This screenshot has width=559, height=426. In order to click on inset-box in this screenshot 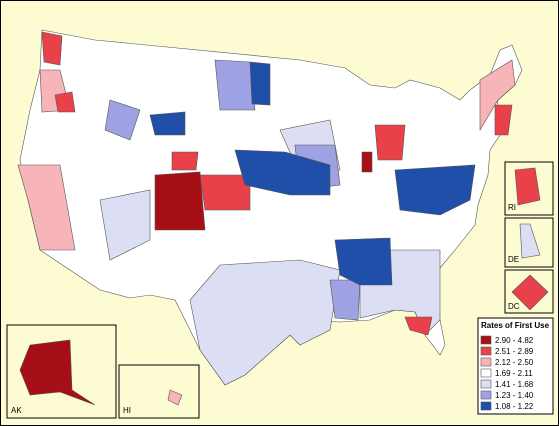, I will do `click(159, 391)`.